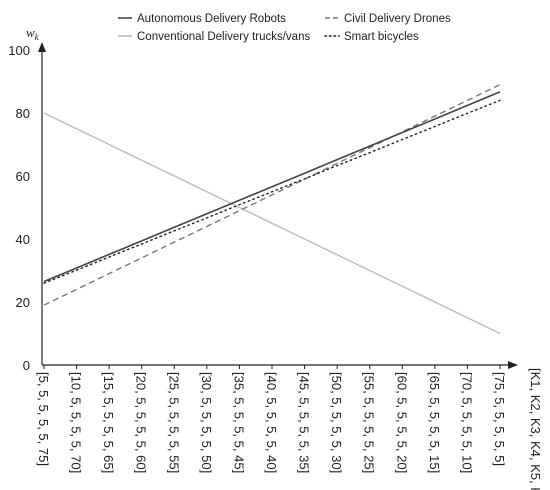 This screenshot has height=490, width=550. I want to click on y-axis-label: wk, so click(33, 33).